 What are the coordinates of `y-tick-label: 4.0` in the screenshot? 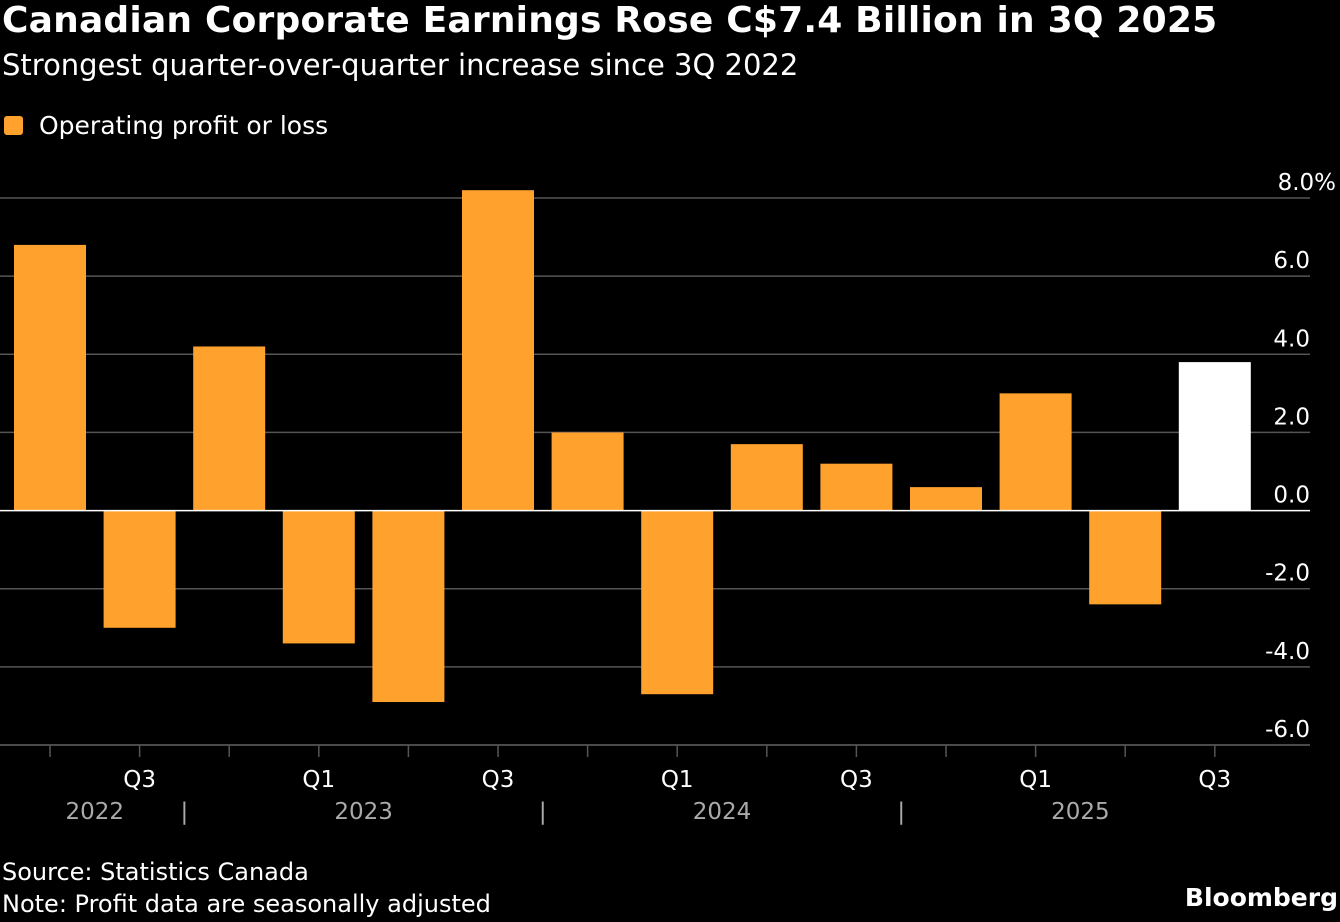 It's located at (1291, 339).